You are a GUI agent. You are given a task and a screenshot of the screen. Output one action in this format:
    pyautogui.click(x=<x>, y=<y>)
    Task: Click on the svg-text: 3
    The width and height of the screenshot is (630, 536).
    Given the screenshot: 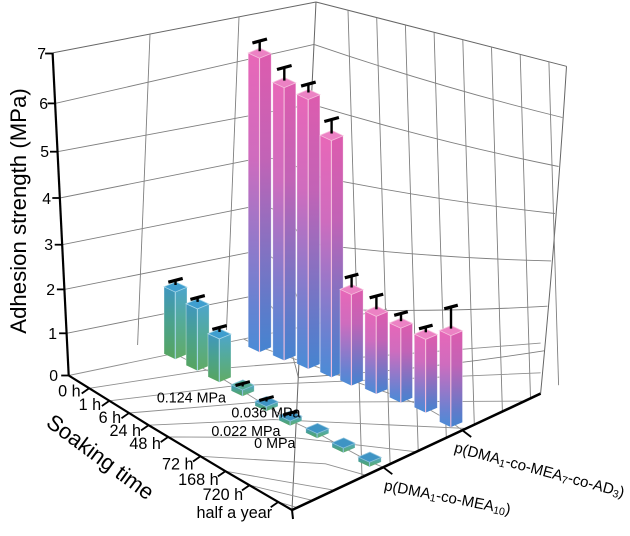 What is the action you would take?
    pyautogui.click(x=48, y=245)
    